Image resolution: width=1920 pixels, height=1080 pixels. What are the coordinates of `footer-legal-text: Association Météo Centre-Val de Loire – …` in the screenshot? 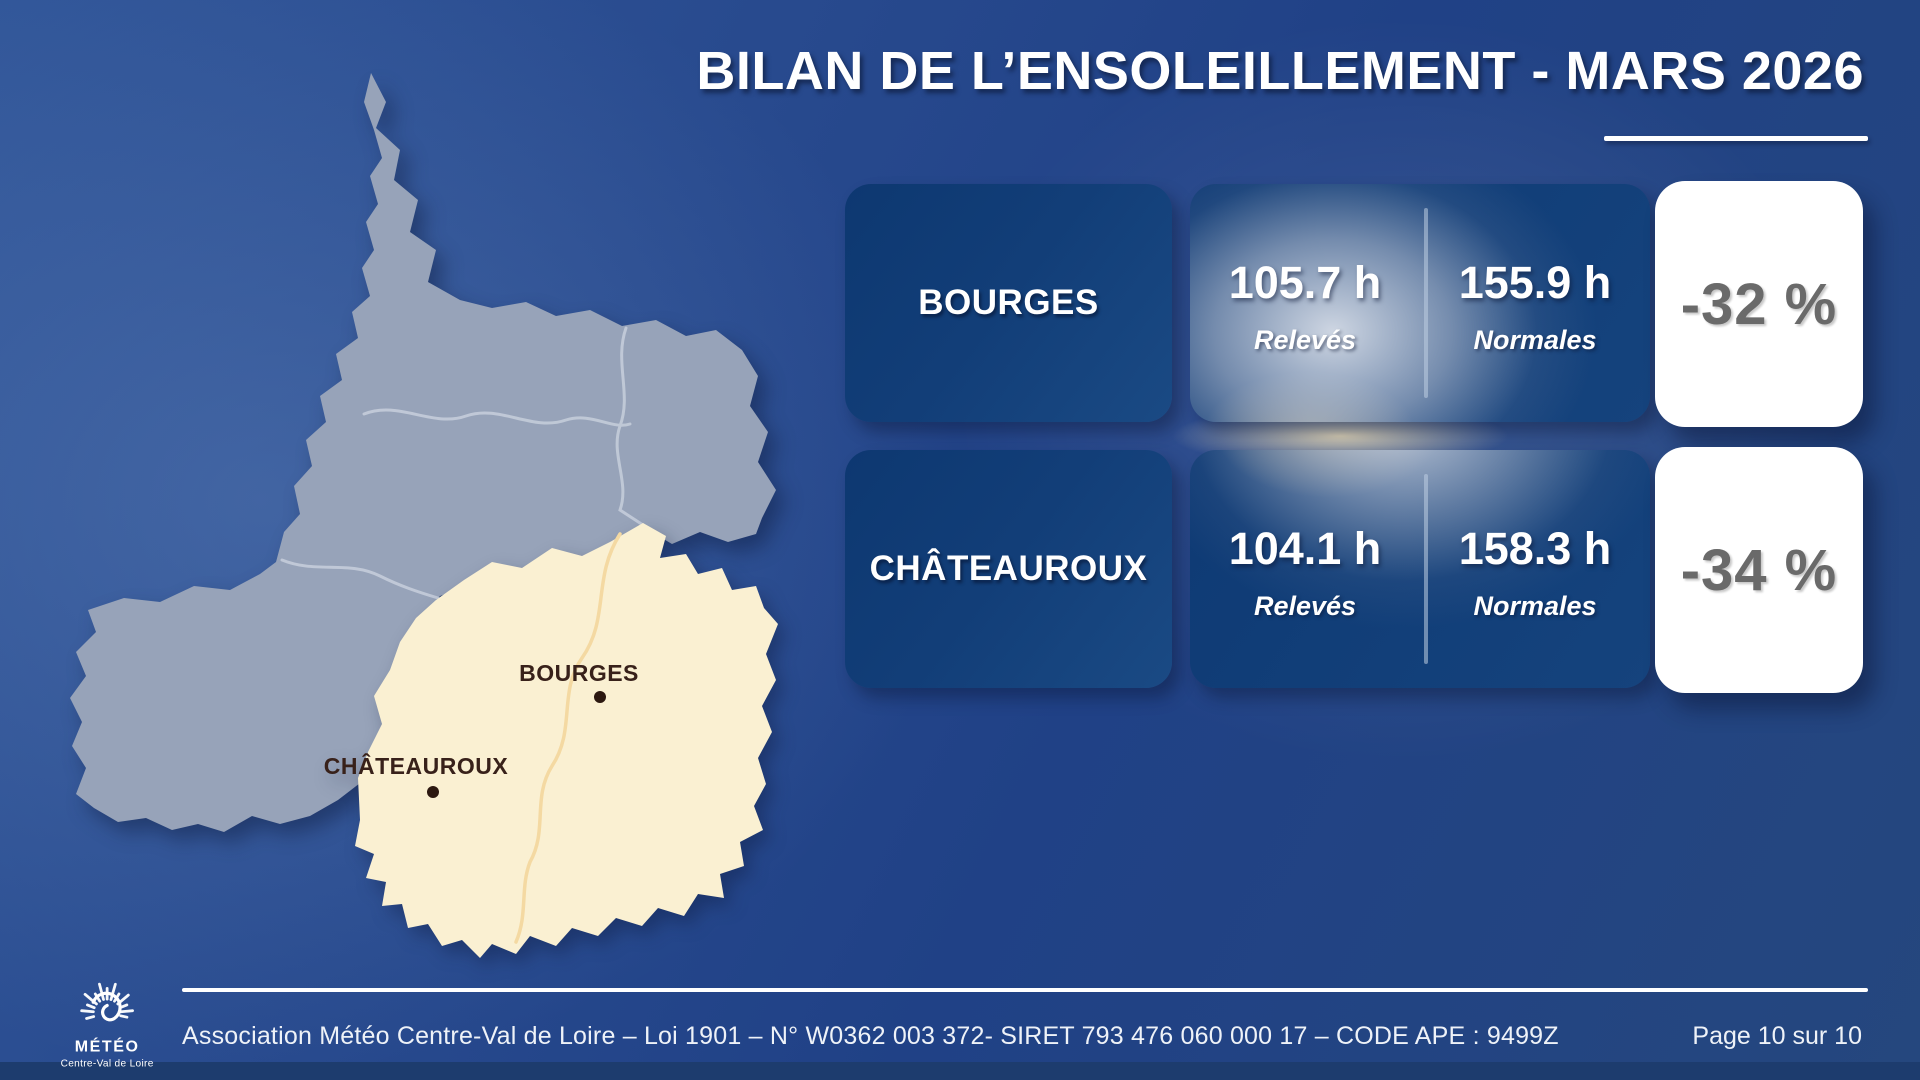 It's located at (870, 1036).